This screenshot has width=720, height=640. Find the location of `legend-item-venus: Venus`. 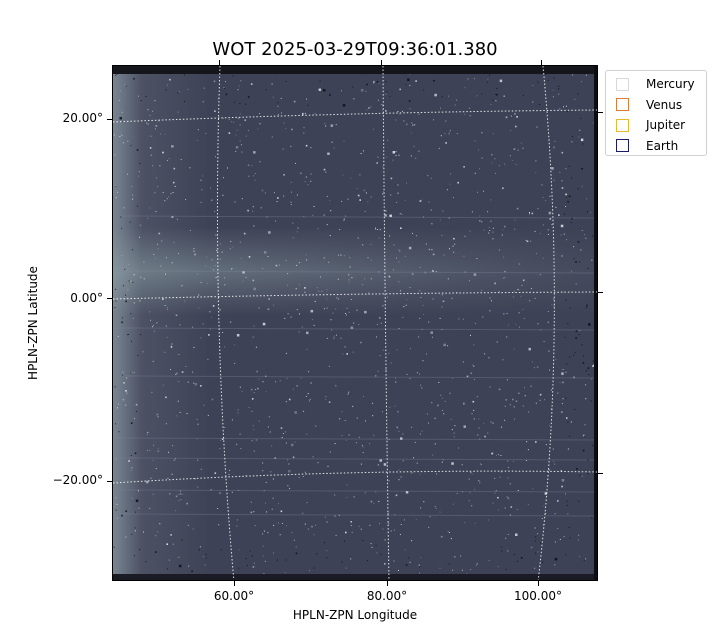

legend-item-venus: Venus is located at coordinates (661, 105).